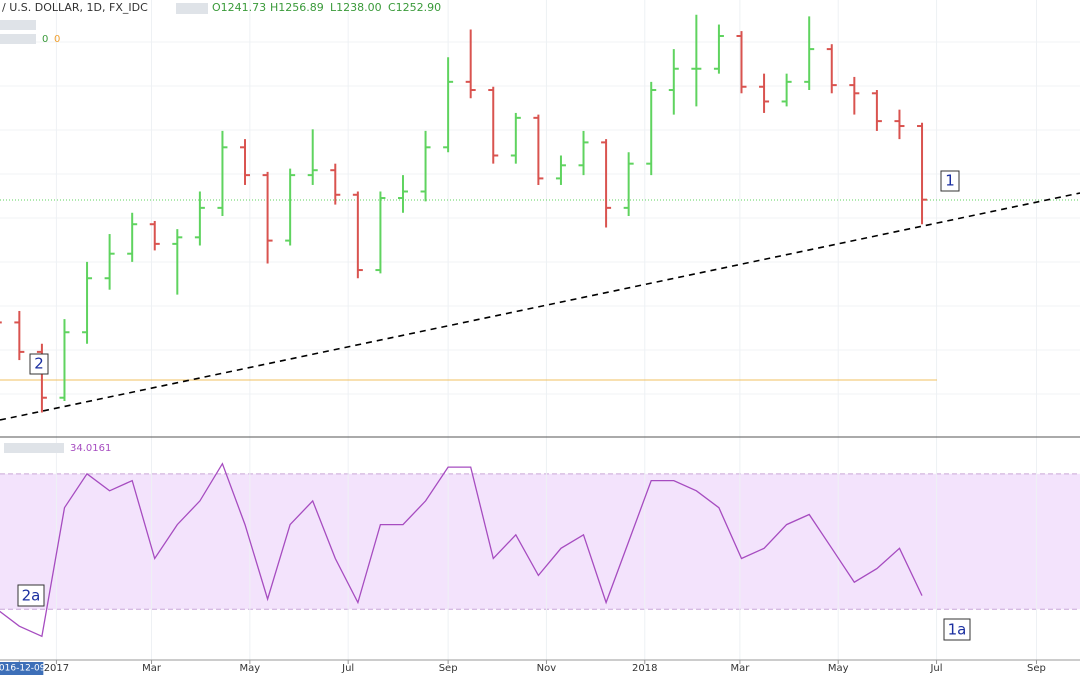 The image size is (1080, 675). I want to click on x-tick-label: 2016-12-09, so click(23, 669).